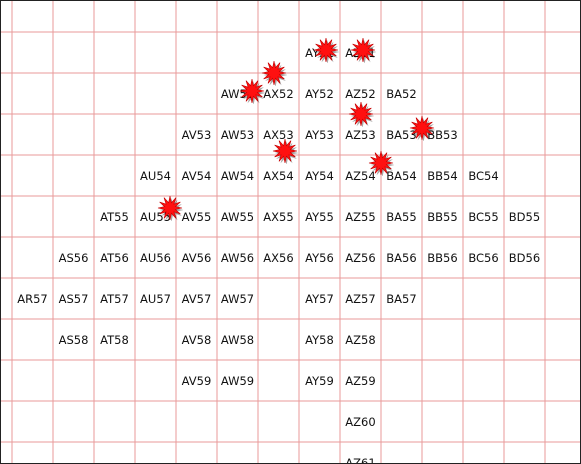  What do you see at coordinates (319, 258) in the screenshot?
I see `grid-cell-label: AY56` at bounding box center [319, 258].